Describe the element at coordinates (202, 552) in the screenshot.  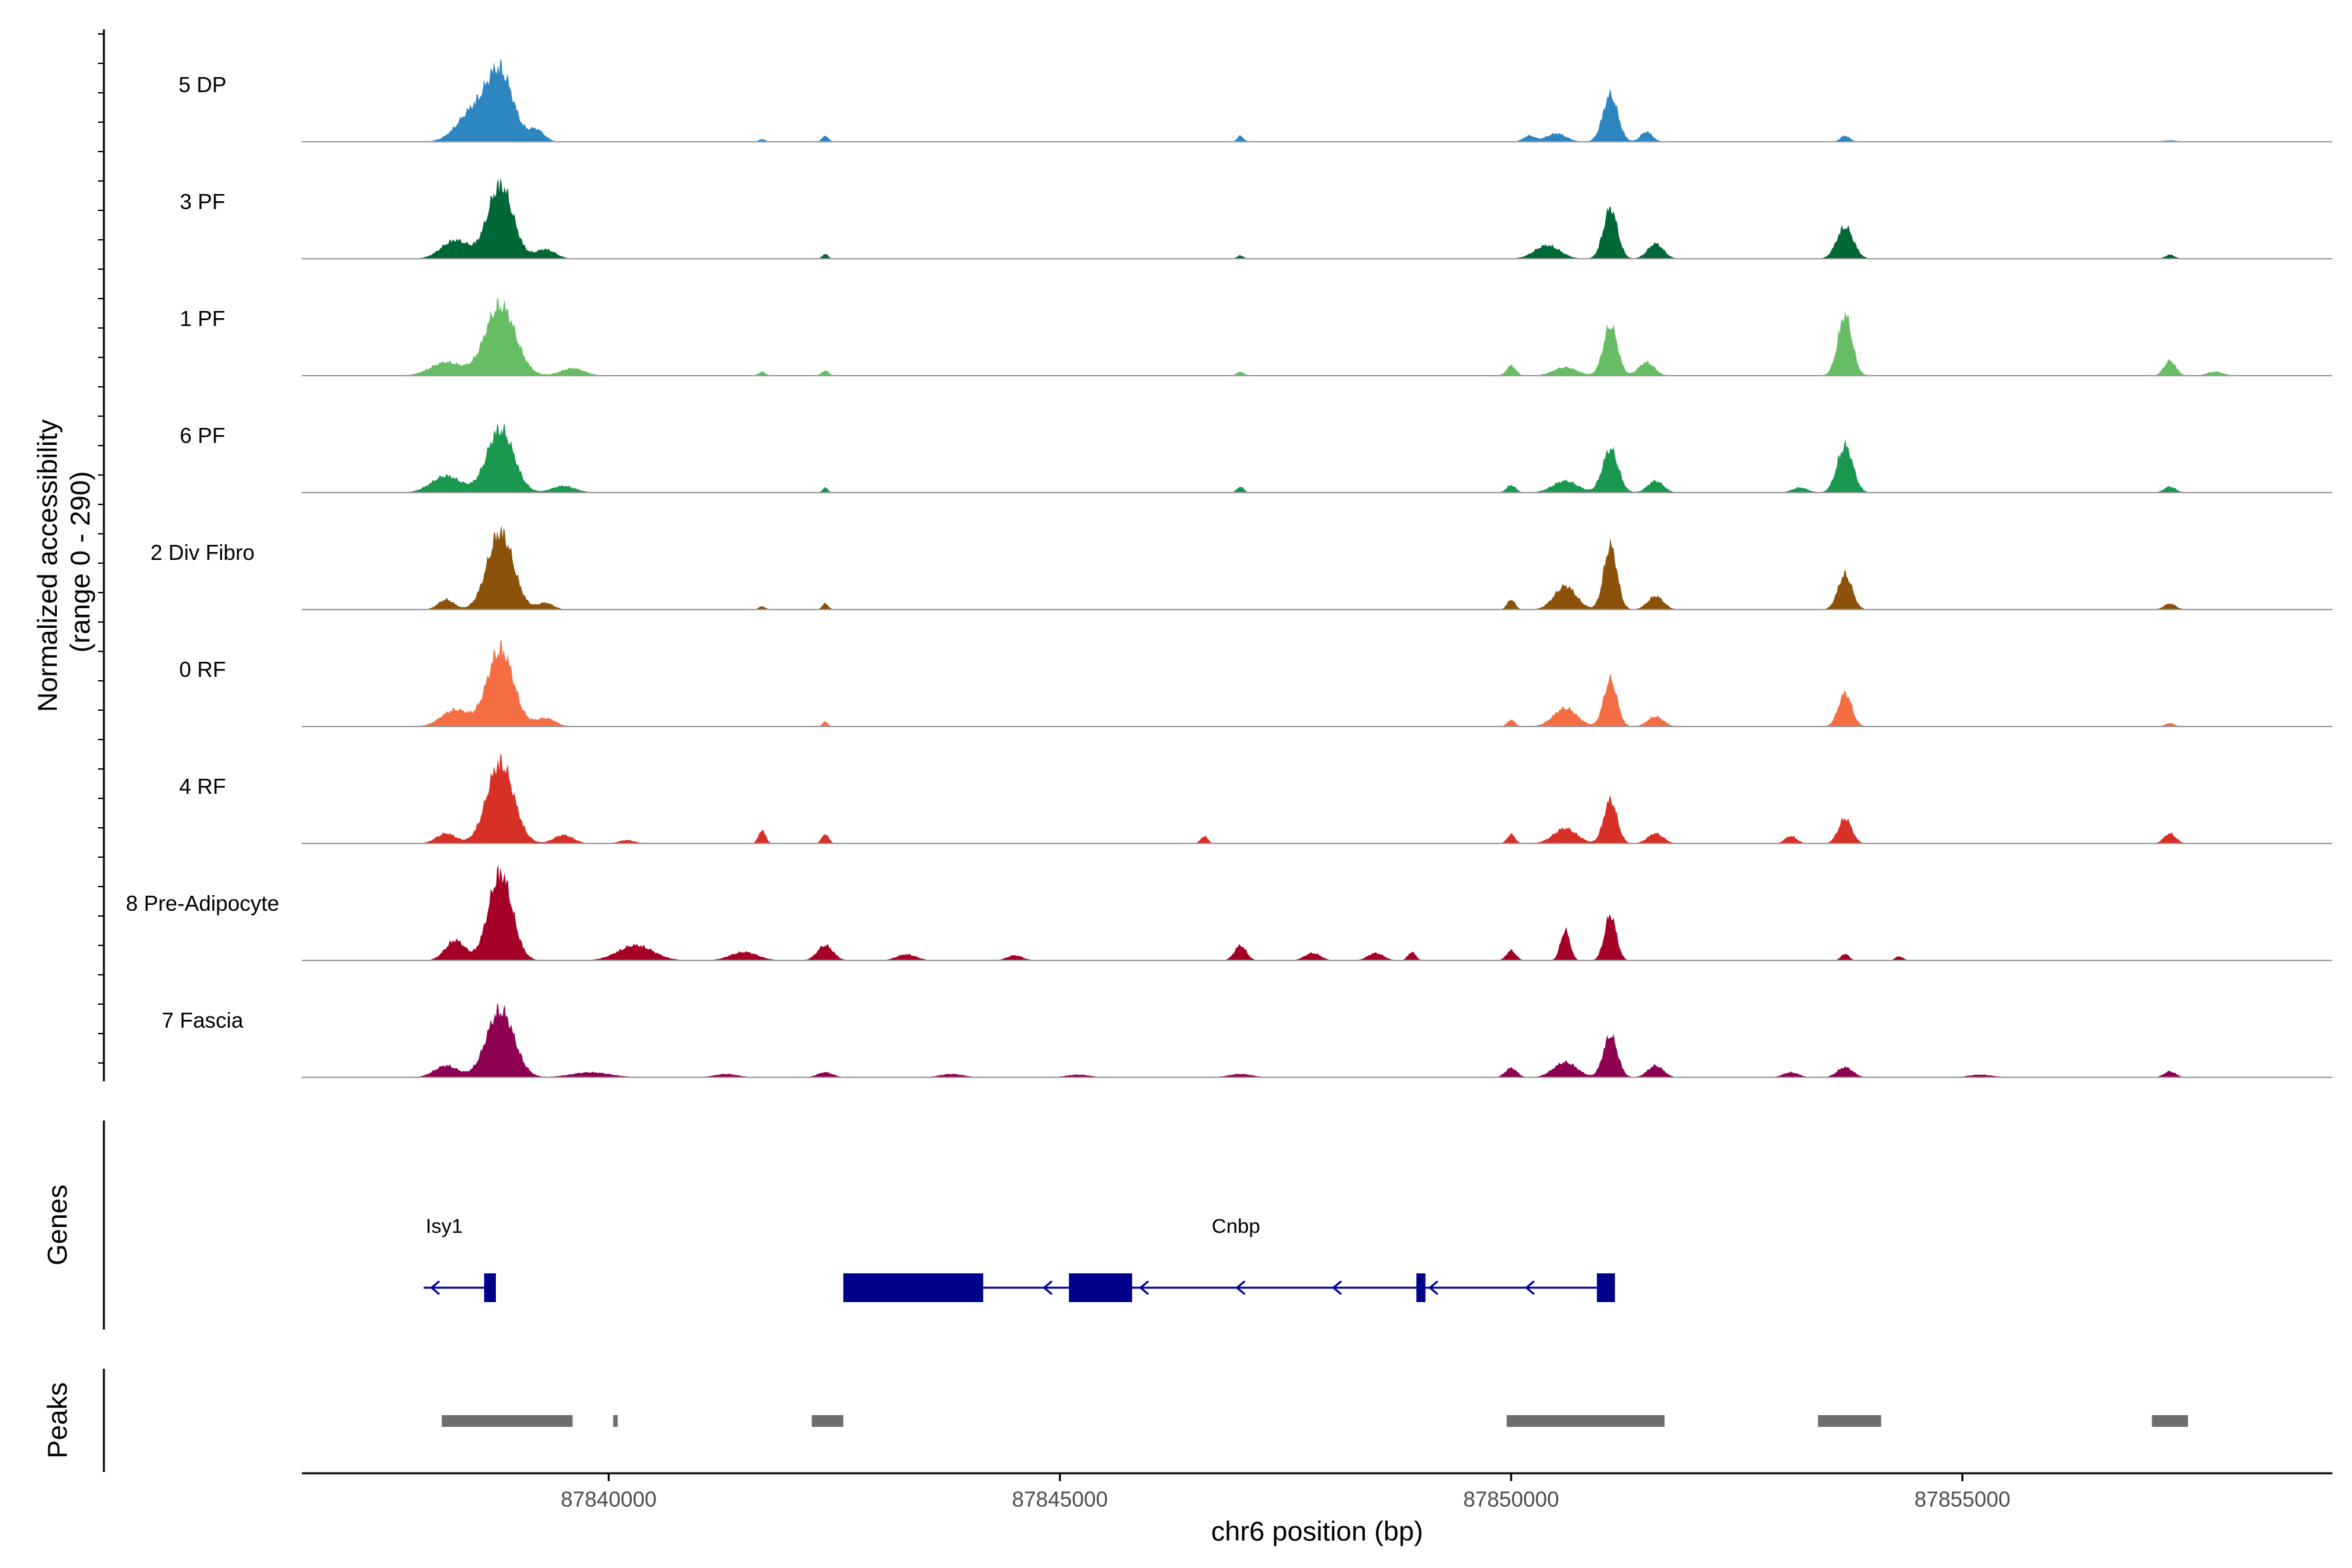
I see `track-label: 2 Div Fibro` at that location.